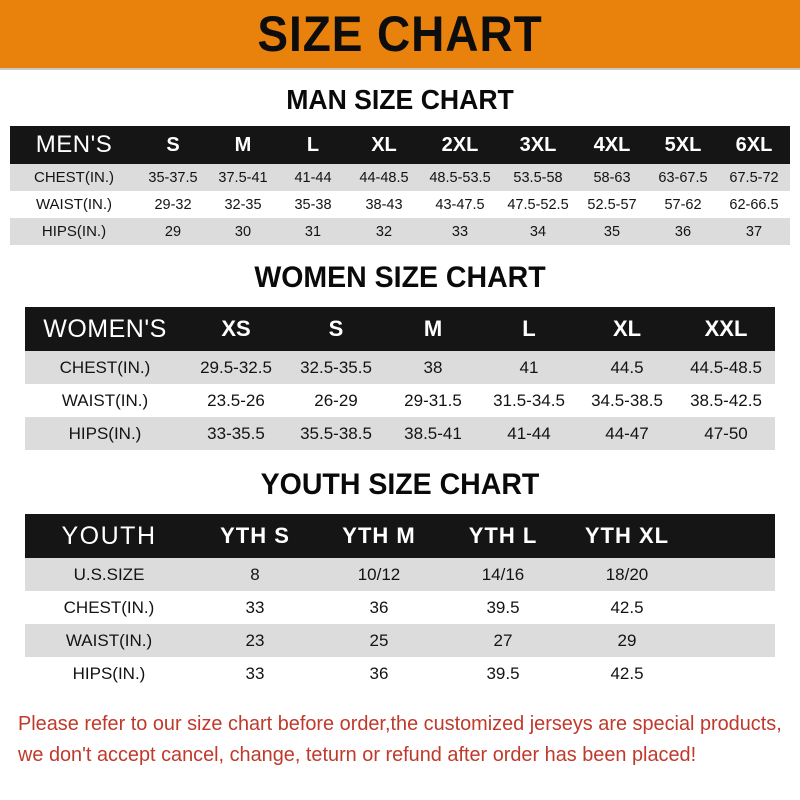 The height and width of the screenshot is (800, 800). I want to click on women-value-cell: 41-44, so click(529, 433).